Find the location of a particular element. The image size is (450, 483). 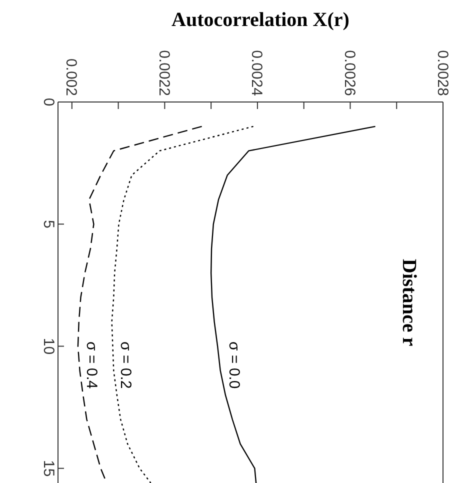

x-tick-label: 0.0026 is located at coordinates (349, 73).